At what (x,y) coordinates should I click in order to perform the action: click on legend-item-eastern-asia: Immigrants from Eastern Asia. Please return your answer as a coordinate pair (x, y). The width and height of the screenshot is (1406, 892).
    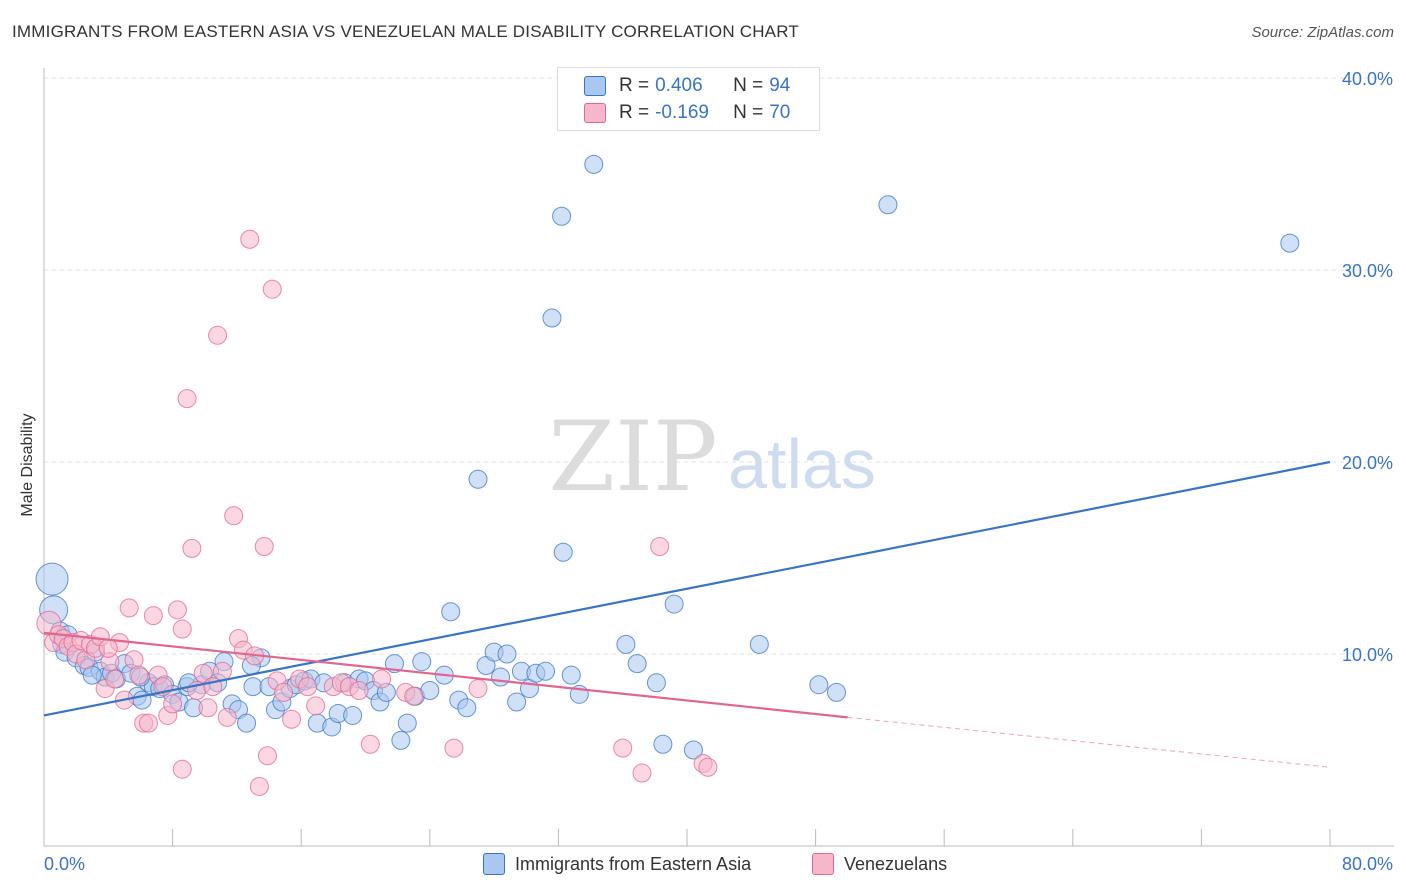
    Looking at the image, I should click on (617, 864).